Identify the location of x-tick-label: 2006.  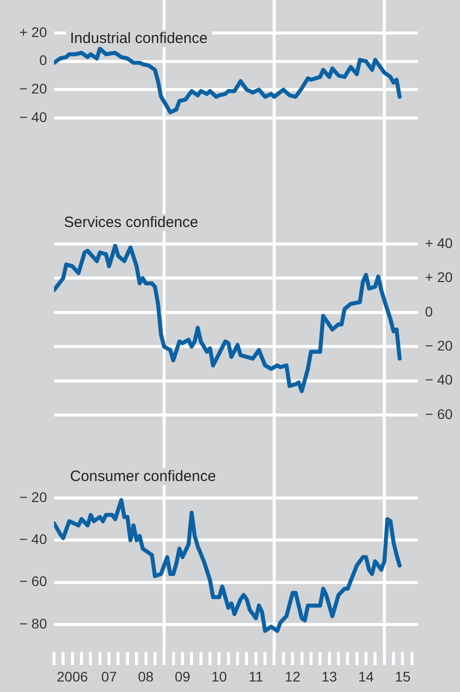
(72, 676).